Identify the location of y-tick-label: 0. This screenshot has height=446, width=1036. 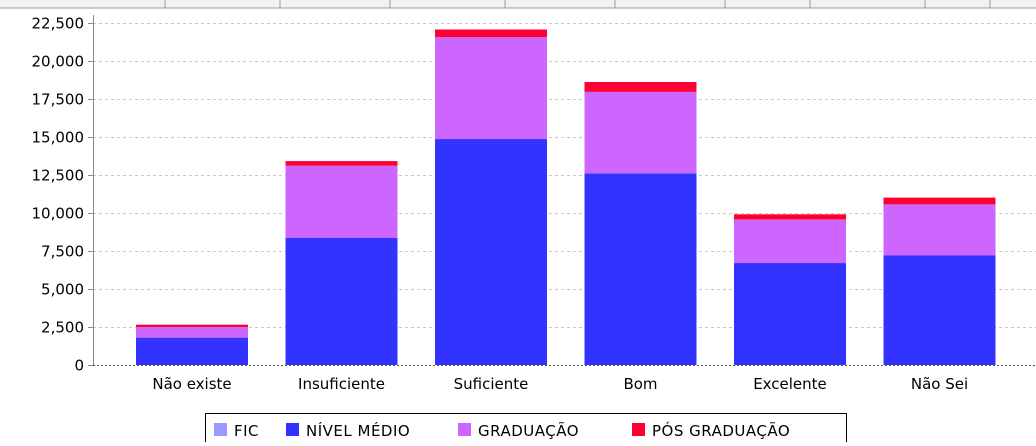
(79, 366).